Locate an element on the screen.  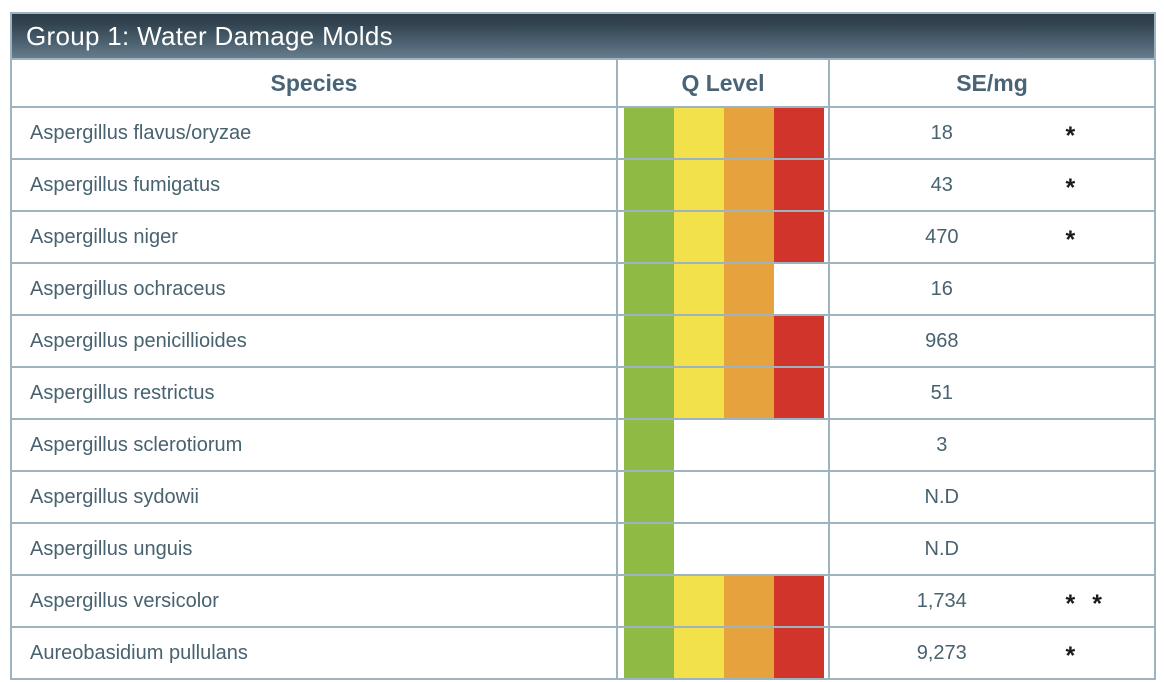
species-cell: Aspergillus versicolor is located at coordinates (315, 601).